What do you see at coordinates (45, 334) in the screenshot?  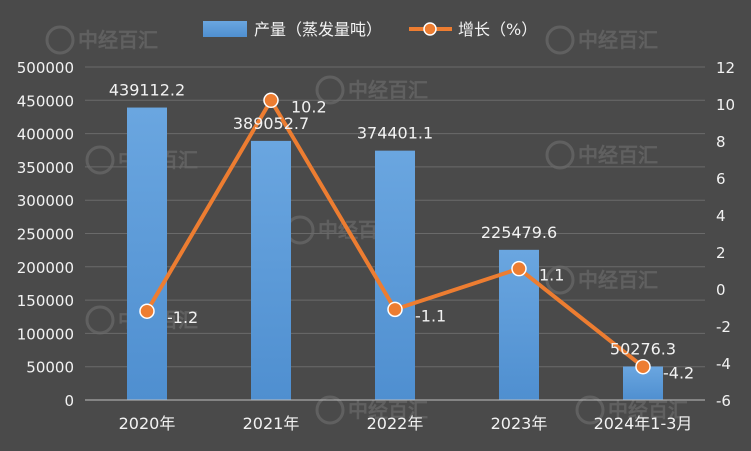 I see `left-axis-tick-label: 100000` at bounding box center [45, 334].